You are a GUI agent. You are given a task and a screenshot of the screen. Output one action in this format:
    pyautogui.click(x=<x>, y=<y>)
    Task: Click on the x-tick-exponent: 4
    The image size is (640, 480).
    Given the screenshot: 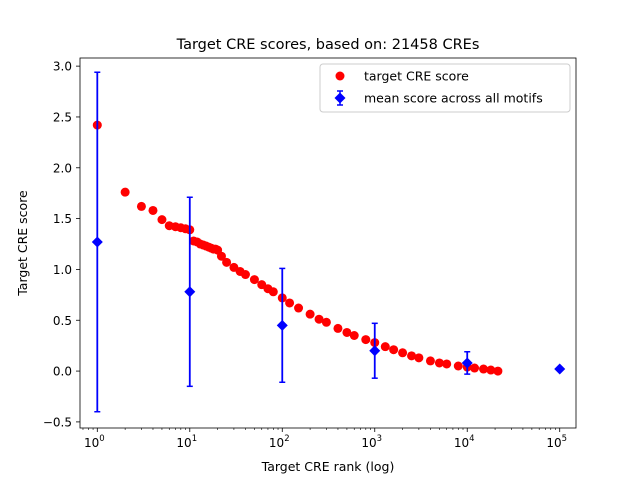 What is the action you would take?
    pyautogui.click(x=471, y=439)
    